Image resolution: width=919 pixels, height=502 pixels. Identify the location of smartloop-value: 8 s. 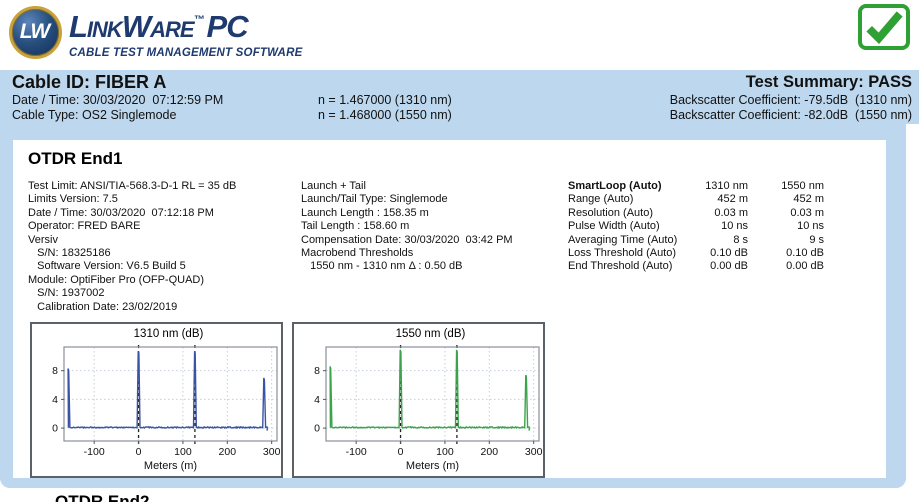
(740, 239).